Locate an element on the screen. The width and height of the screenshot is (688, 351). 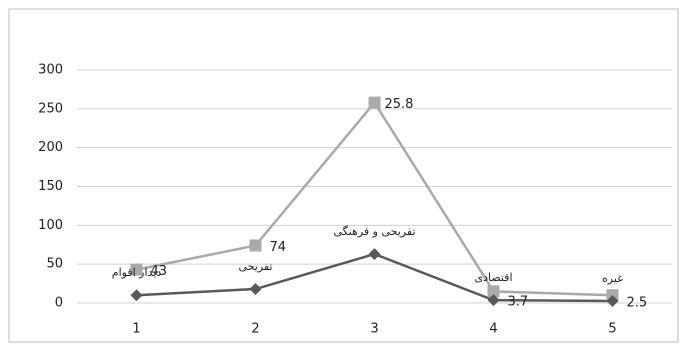
x-tick-label: 5 is located at coordinates (612, 329).